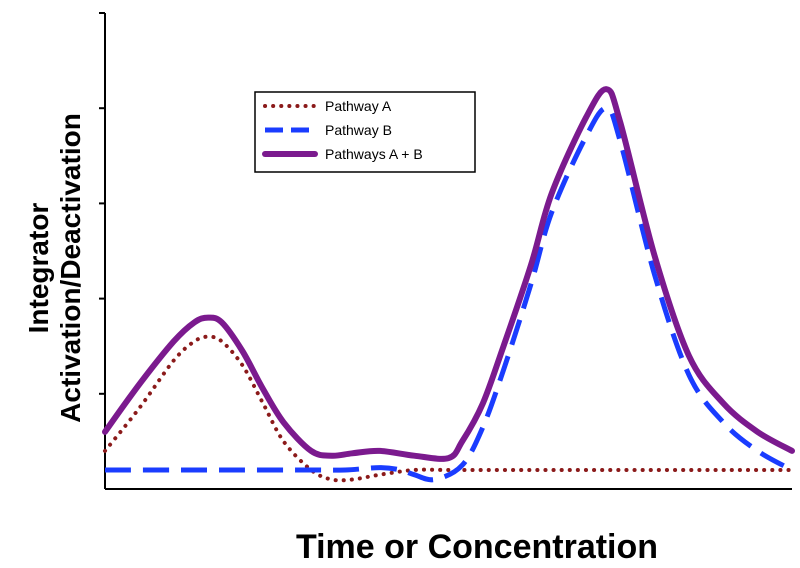  What do you see at coordinates (38, 268) in the screenshot?
I see `y-axis-title-line1: Integrator` at bounding box center [38, 268].